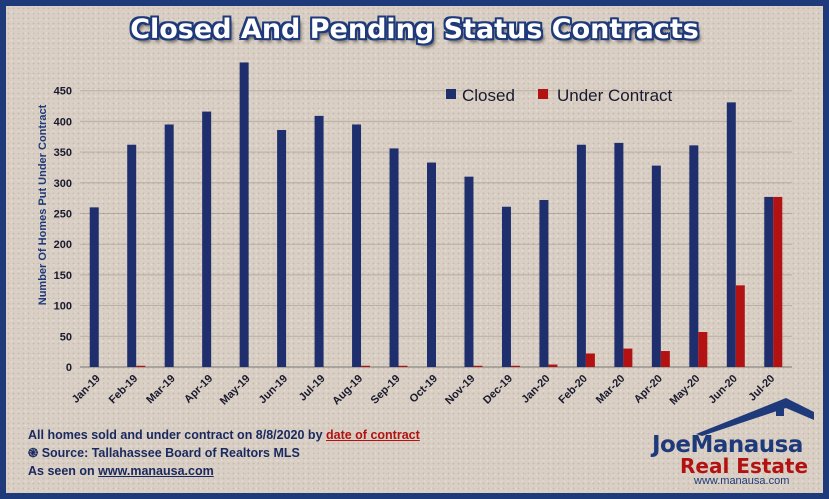 Image resolution: width=829 pixels, height=499 pixels. What do you see at coordinates (423, 389) in the screenshot?
I see `x-tick-label: Oct-19` at bounding box center [423, 389].